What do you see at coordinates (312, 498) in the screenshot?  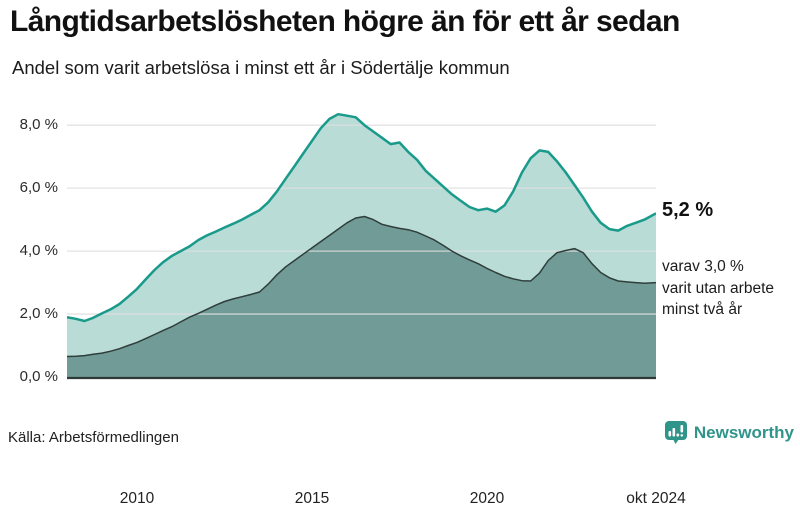 I see `x-axis-tick-label: 2015` at bounding box center [312, 498].